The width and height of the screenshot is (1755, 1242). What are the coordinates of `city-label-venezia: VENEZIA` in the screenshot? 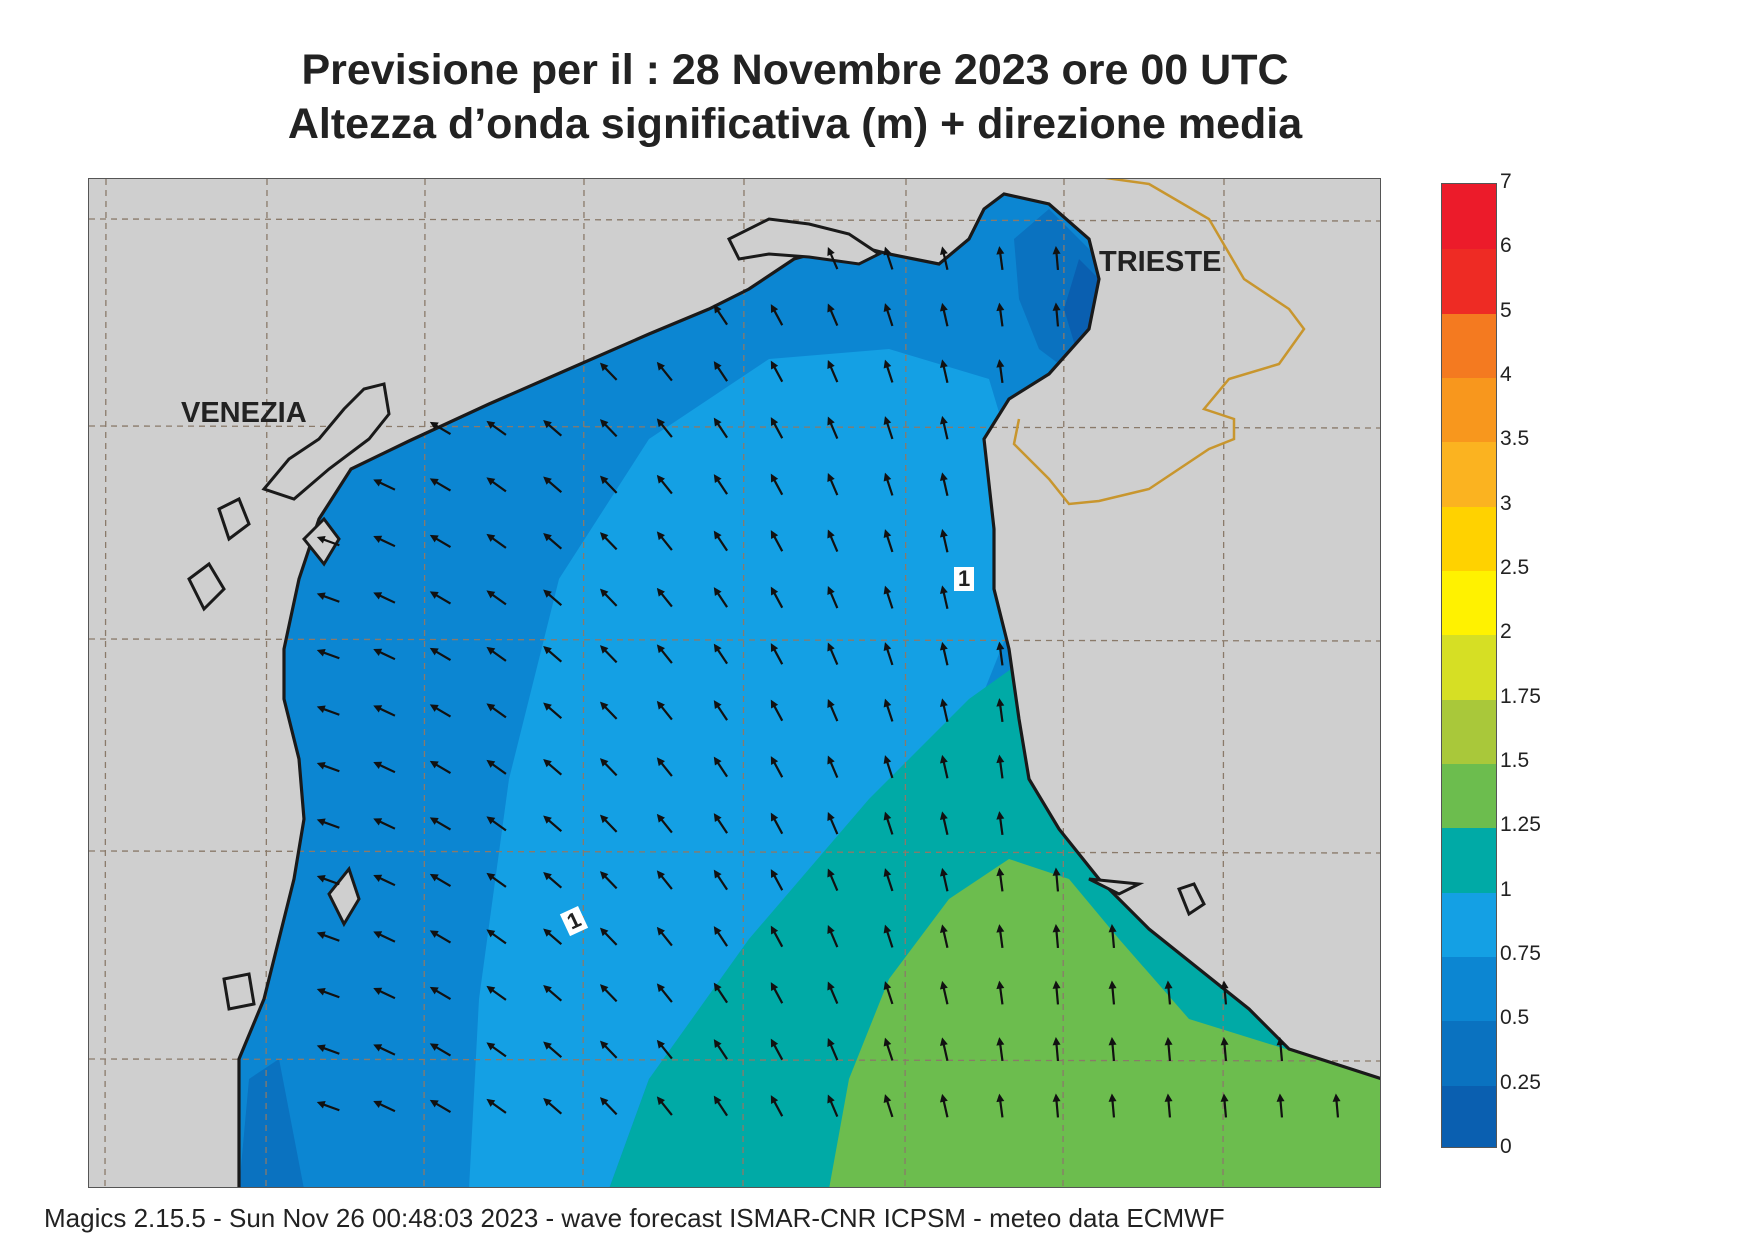 It's located at (244, 413).